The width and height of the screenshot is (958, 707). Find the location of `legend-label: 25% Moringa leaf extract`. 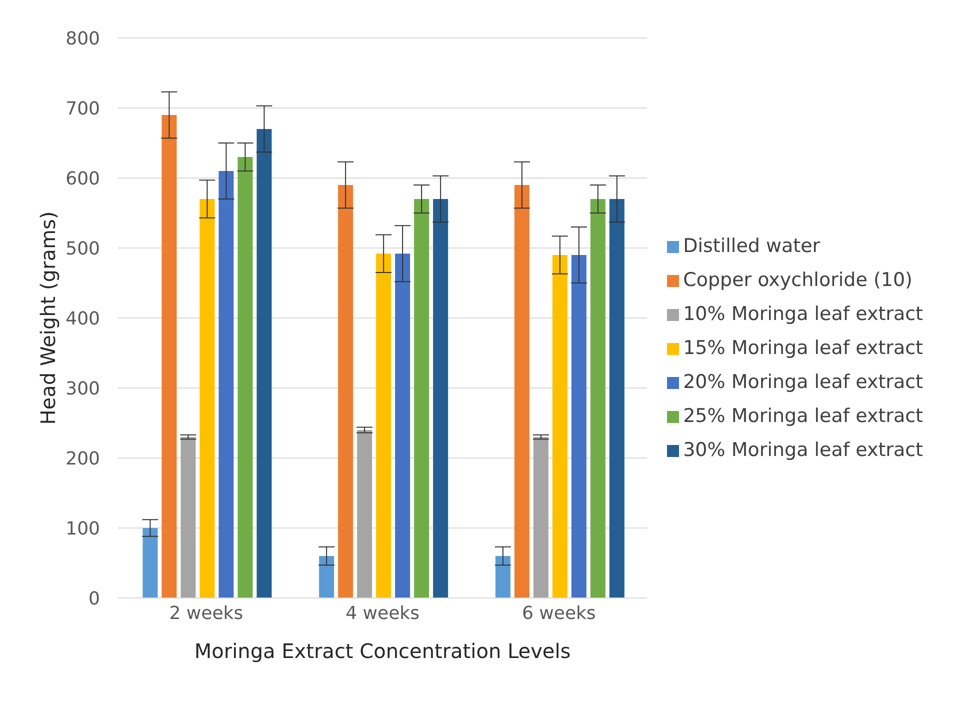

legend-label: 25% Moringa leaf extract is located at coordinates (803, 416).